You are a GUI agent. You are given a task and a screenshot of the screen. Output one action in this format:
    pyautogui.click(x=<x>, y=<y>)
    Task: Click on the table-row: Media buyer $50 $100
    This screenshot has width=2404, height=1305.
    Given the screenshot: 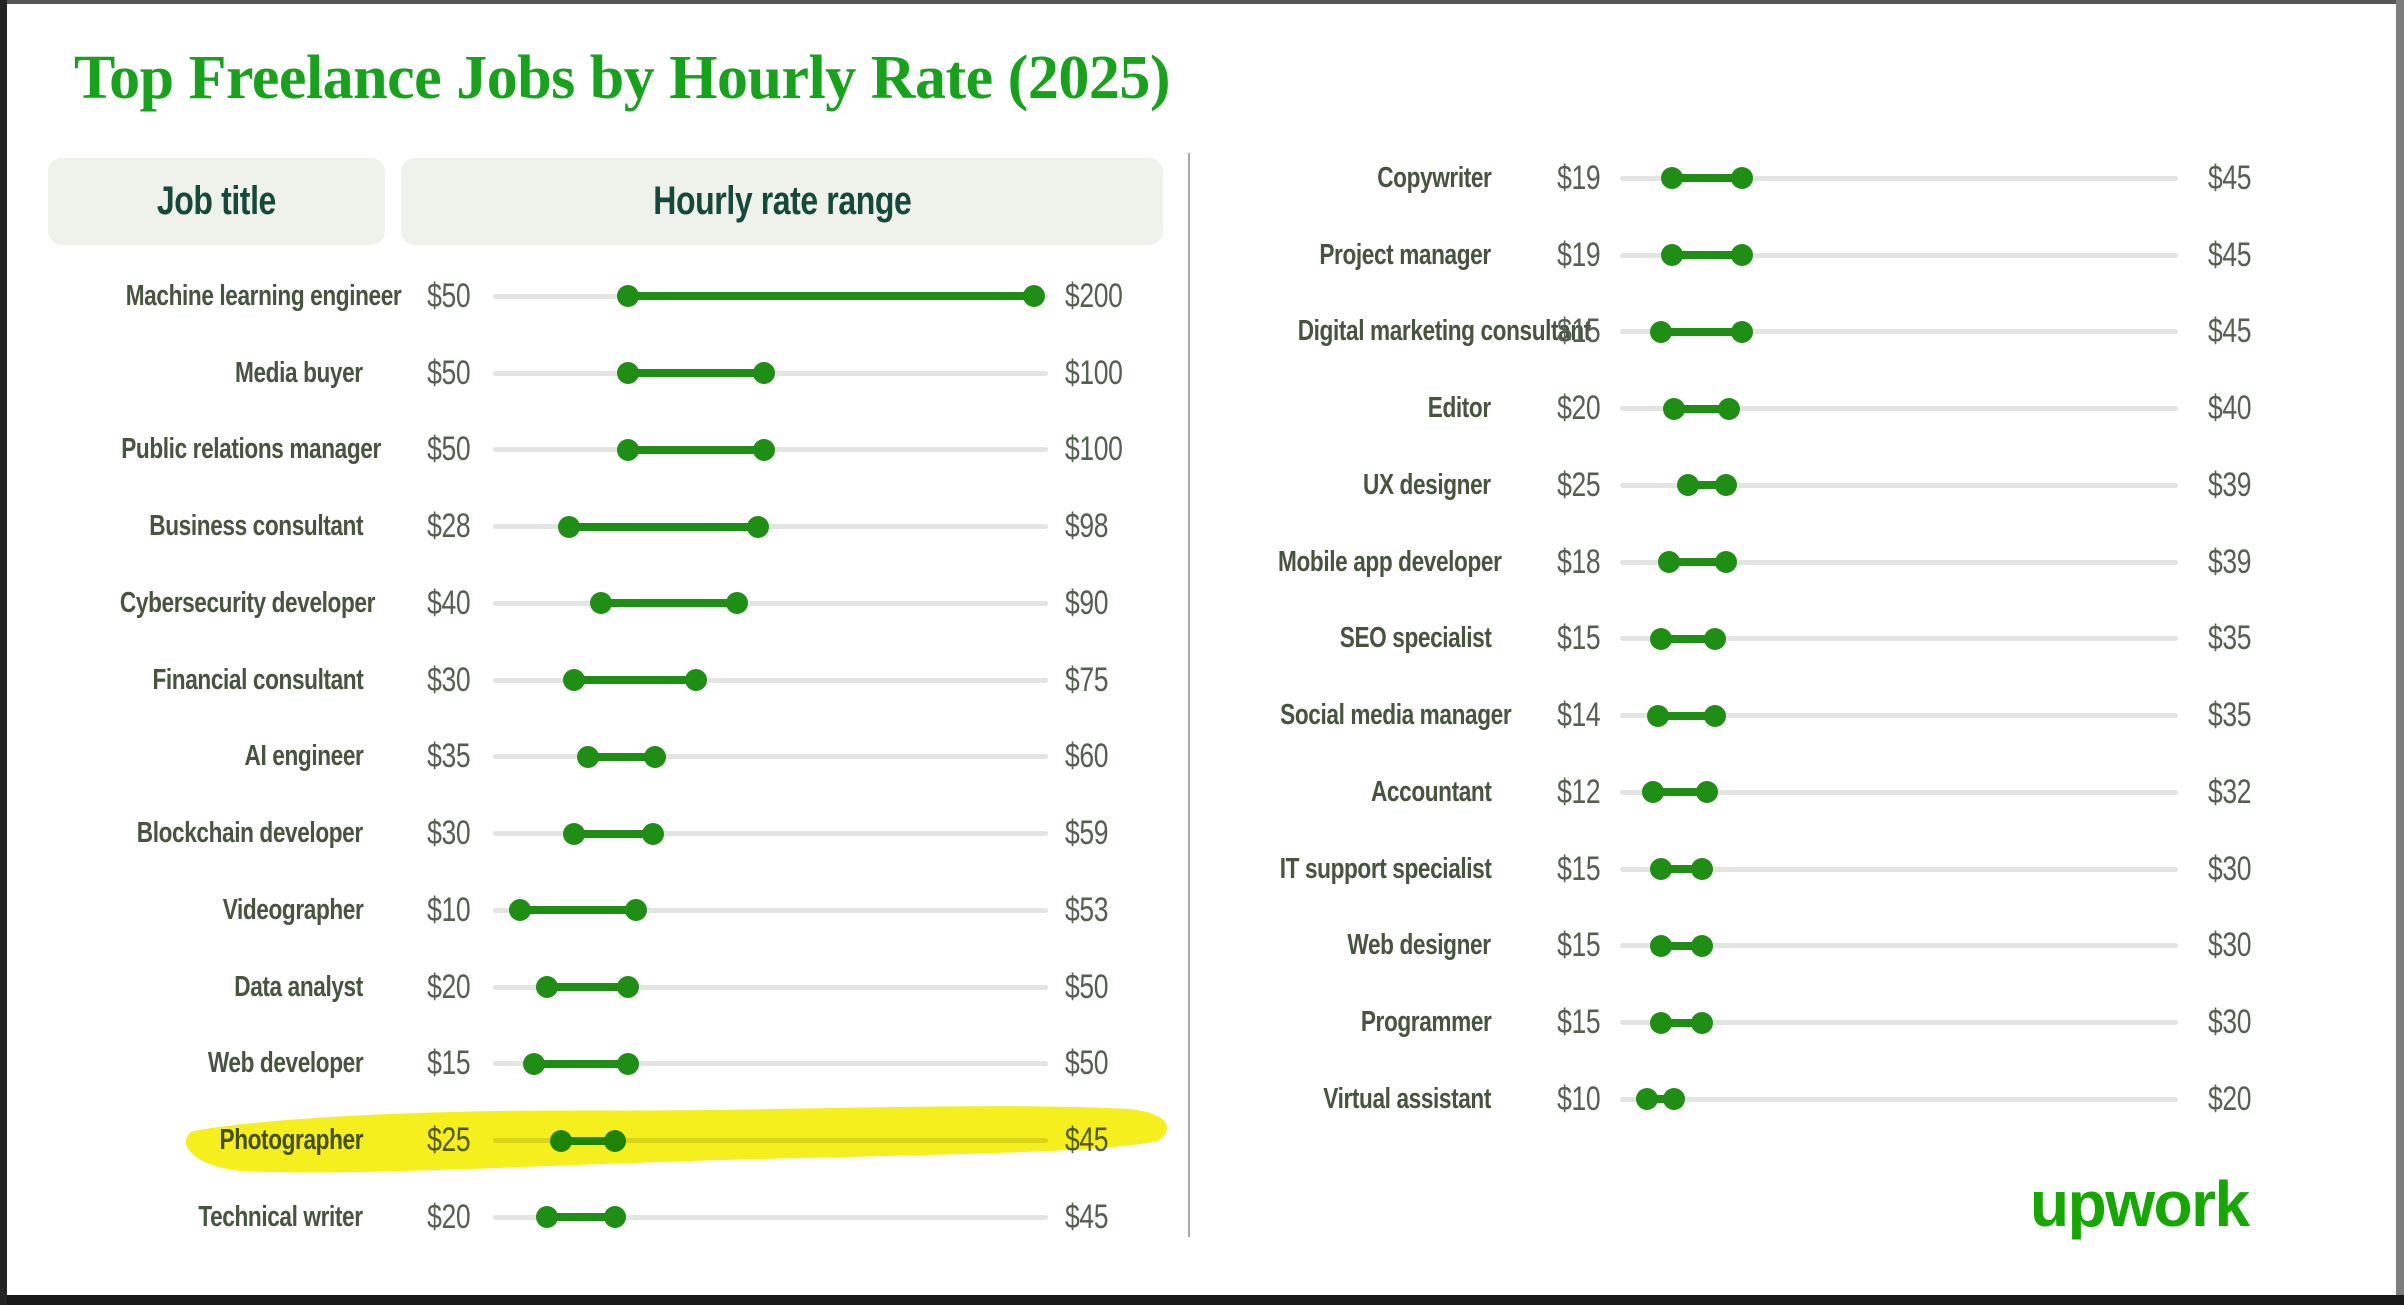 What is the action you would take?
    pyautogui.click(x=605, y=373)
    